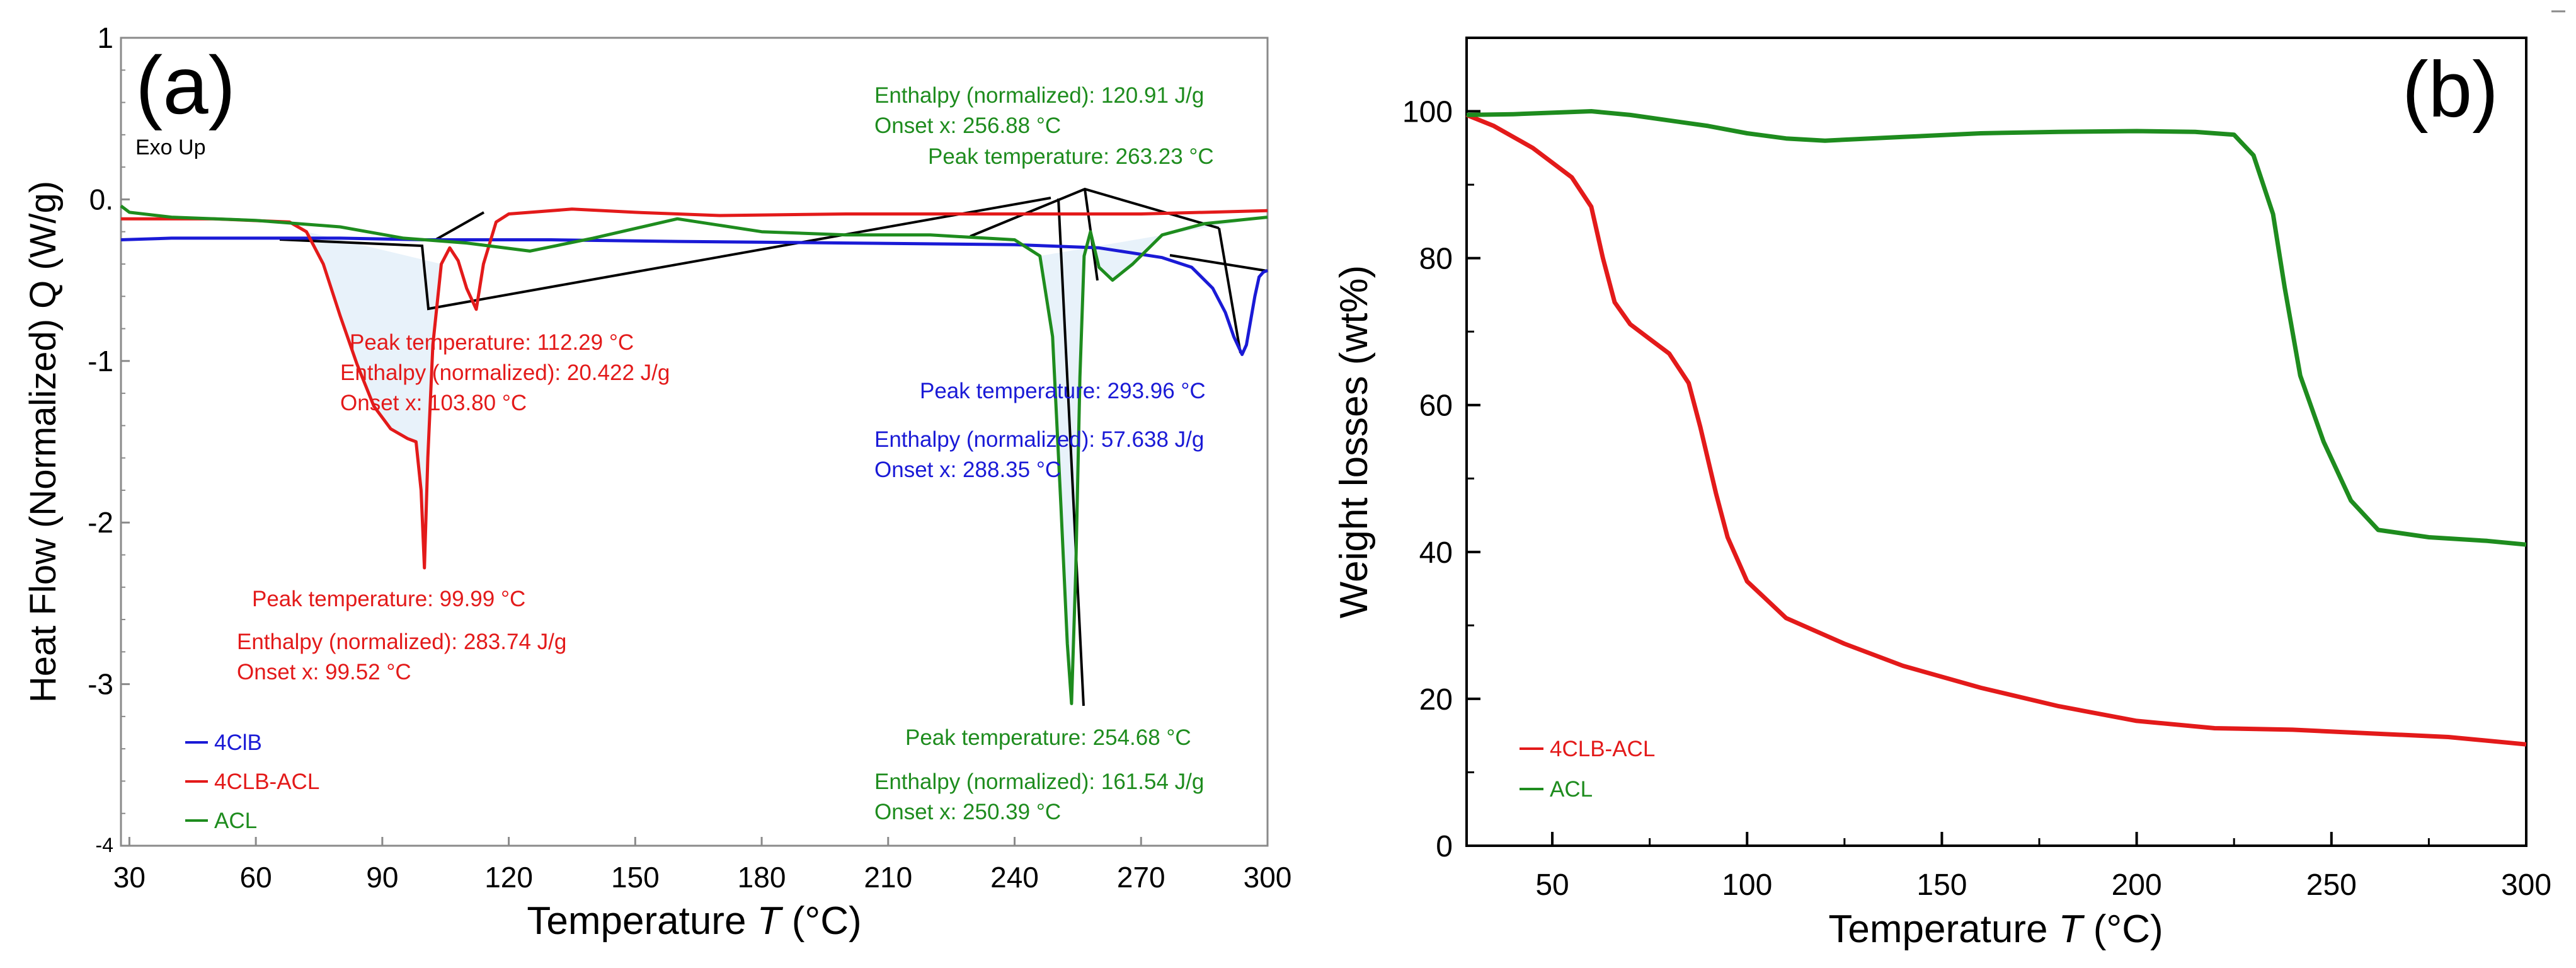 This screenshot has height=968, width=2576. I want to click on baseline-4clb-acl-peak2, so click(459, 226).